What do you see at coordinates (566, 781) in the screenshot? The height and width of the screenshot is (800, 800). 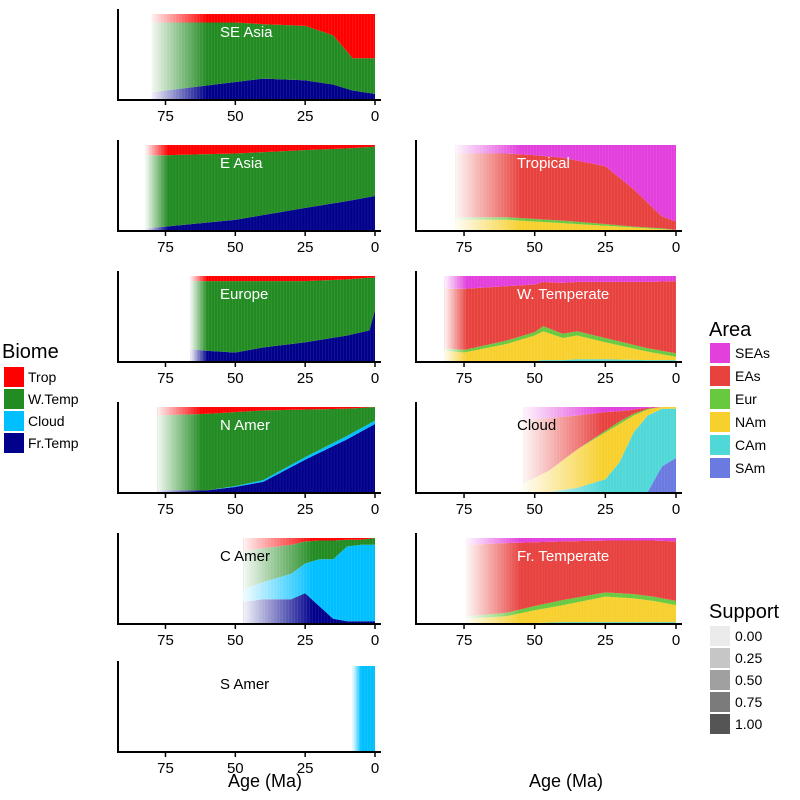 I see `x-axis-title-right: Age (Ma)` at bounding box center [566, 781].